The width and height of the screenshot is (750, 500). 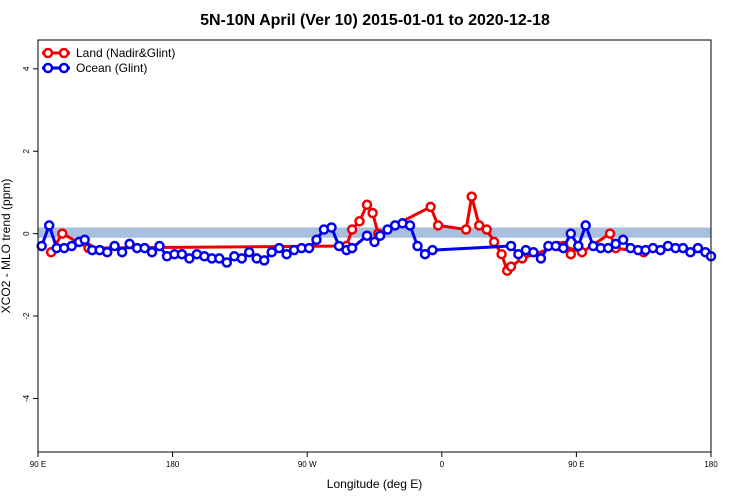 I want to click on y-axis-label: XCO2 - MLO trend (ppm), so click(x=6, y=246).